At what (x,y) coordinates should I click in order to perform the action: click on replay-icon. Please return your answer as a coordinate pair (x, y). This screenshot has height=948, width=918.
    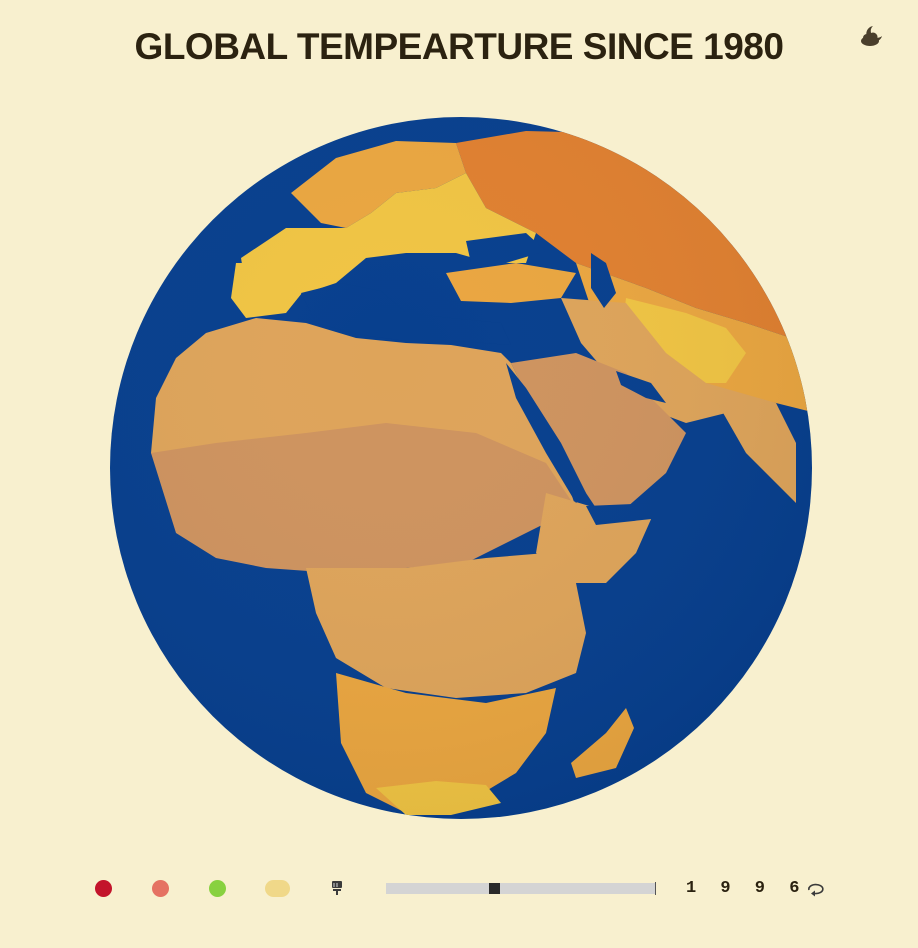
    Looking at the image, I should click on (816, 890).